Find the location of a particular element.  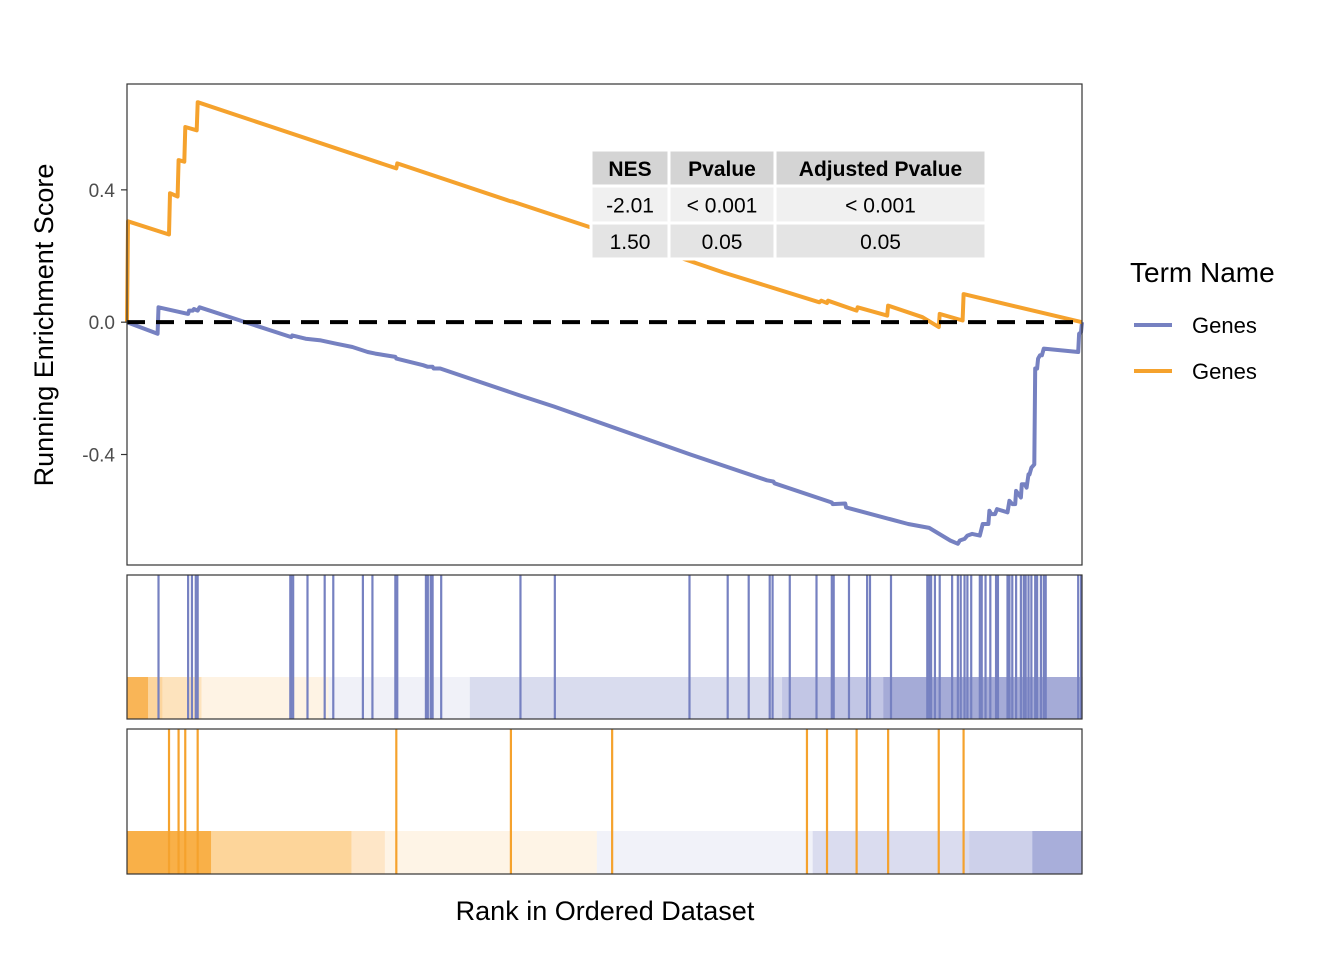

table-cell: 1.50 is located at coordinates (630, 242).